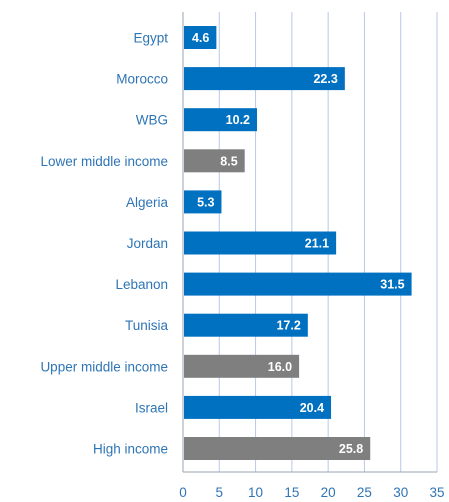 The height and width of the screenshot is (502, 449). I want to click on x-tick-label: 35, so click(436, 492).